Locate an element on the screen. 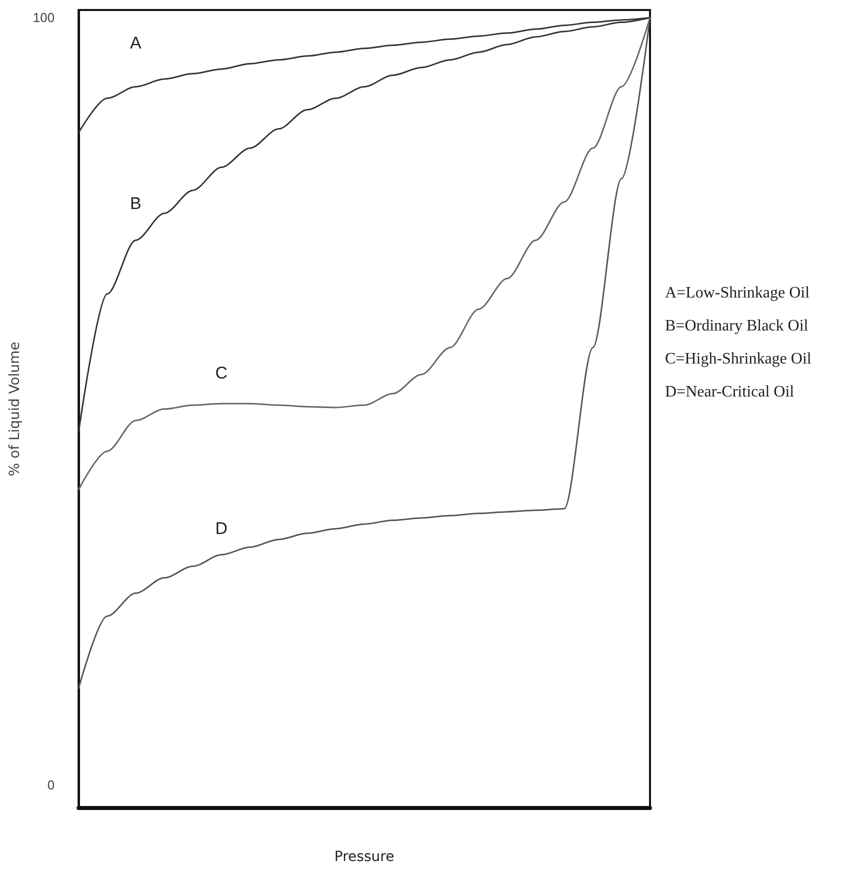 This screenshot has width=856, height=869. text: A=Low-Shrinkage Oil is located at coordinates (737, 293).